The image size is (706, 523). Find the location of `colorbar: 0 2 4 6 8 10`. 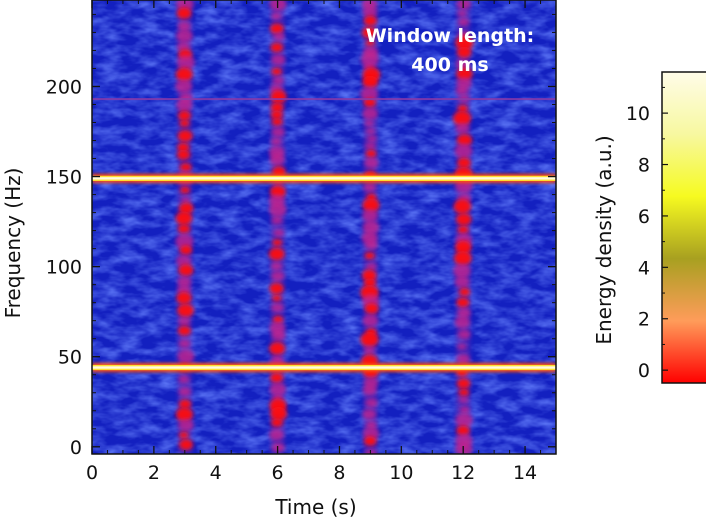

colorbar: 0 2 4 6 8 10 is located at coordinates (666, 227).